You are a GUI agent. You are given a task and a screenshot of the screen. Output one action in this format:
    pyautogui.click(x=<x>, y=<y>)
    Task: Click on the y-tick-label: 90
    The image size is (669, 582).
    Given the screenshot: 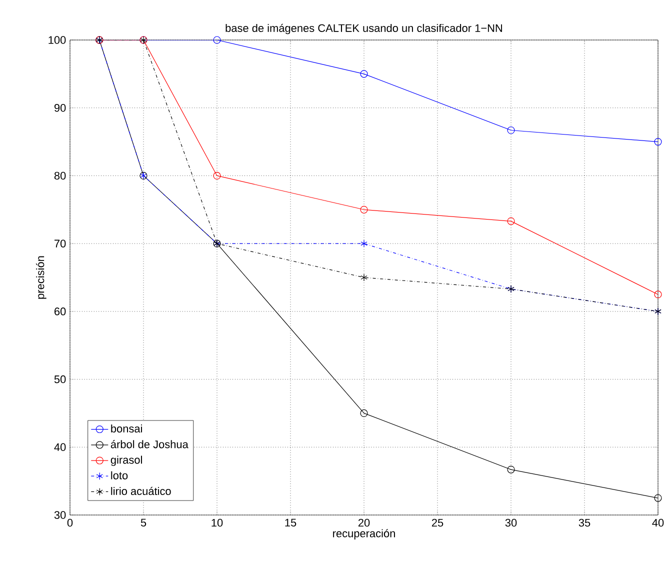 What is the action you would take?
    pyautogui.click(x=60, y=108)
    